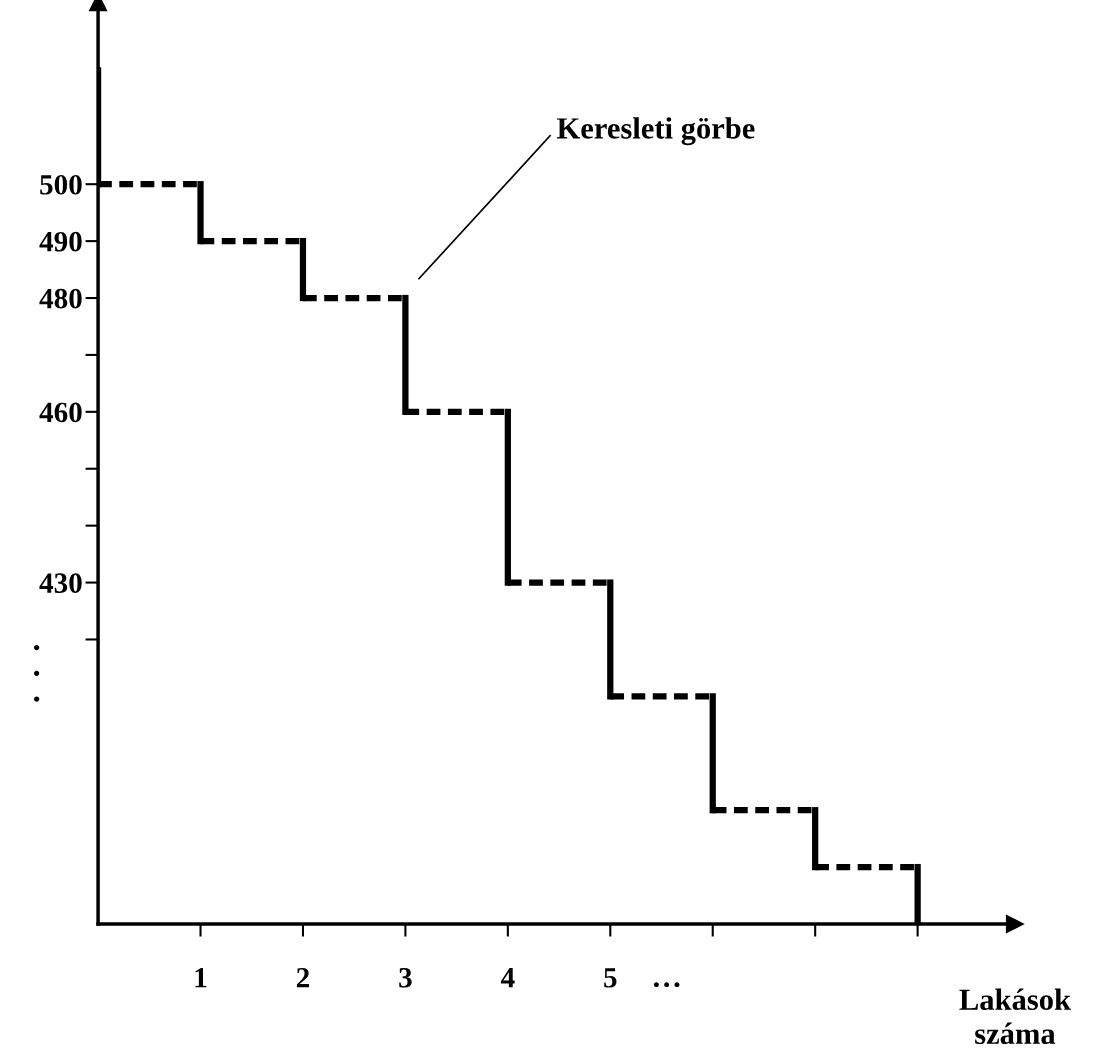  What do you see at coordinates (656, 131) in the screenshot?
I see `annotation: Keresleti görbe` at bounding box center [656, 131].